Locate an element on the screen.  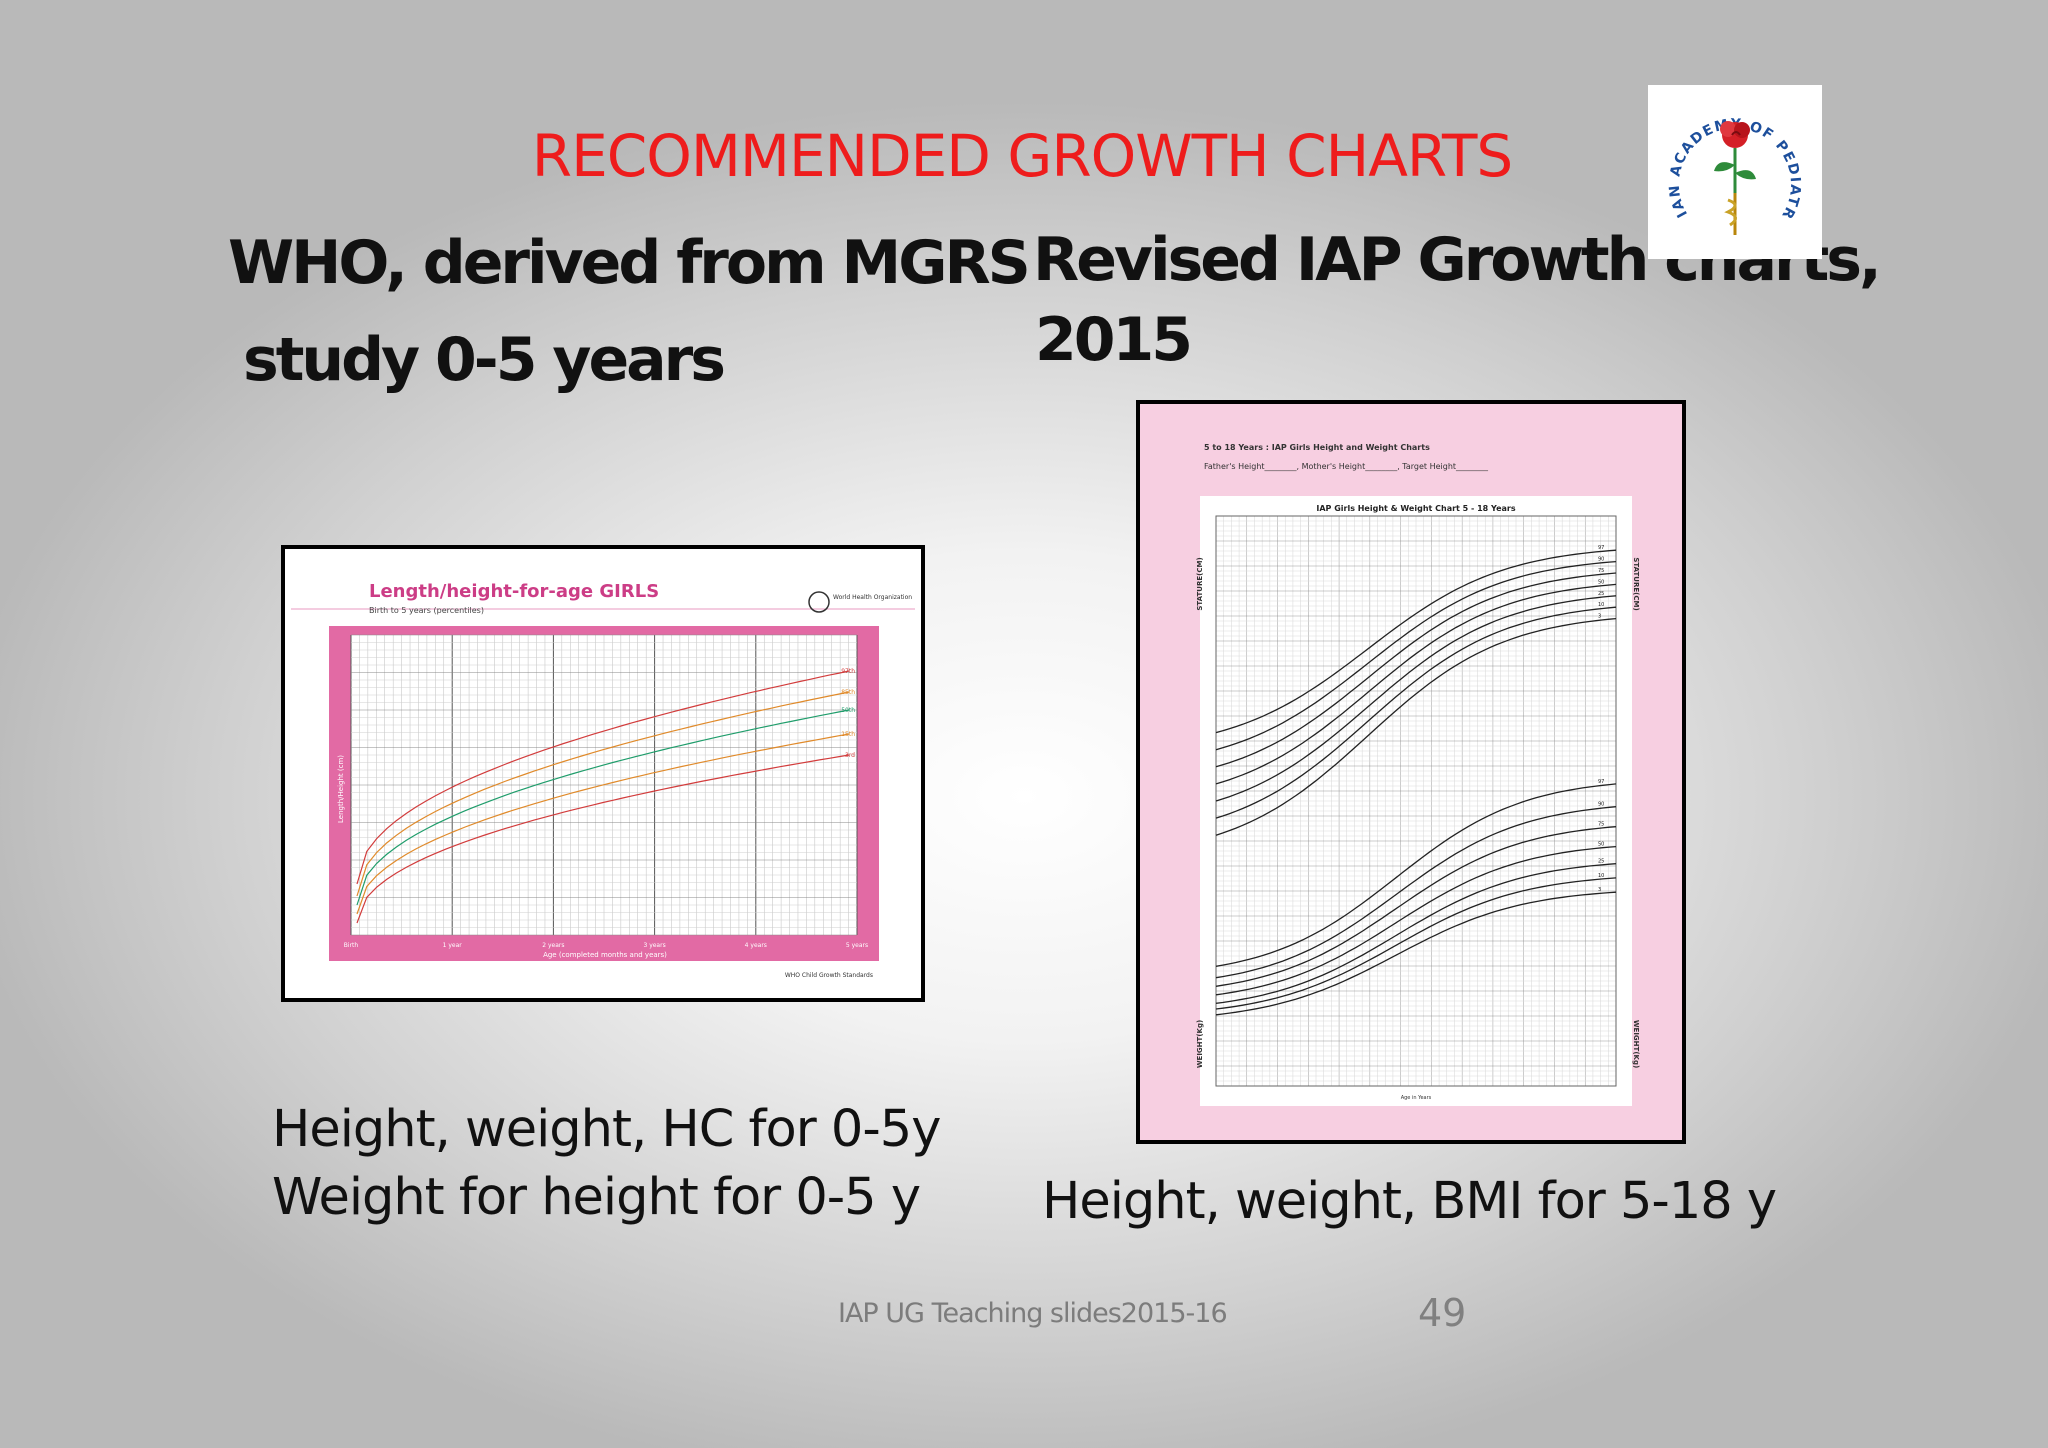
who-percentile-curves is located at coordinates (603, 797).